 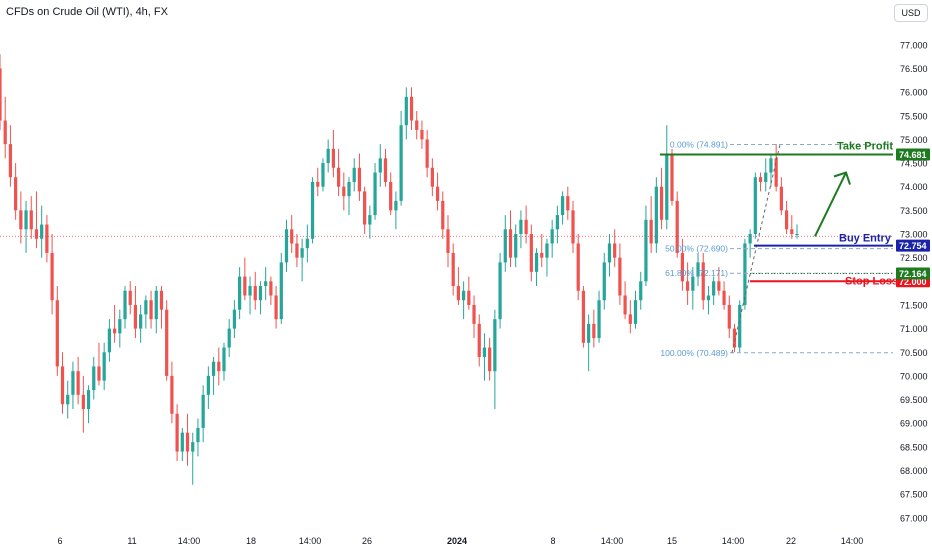 I want to click on level-label: Buy Entry, so click(x=865, y=239).